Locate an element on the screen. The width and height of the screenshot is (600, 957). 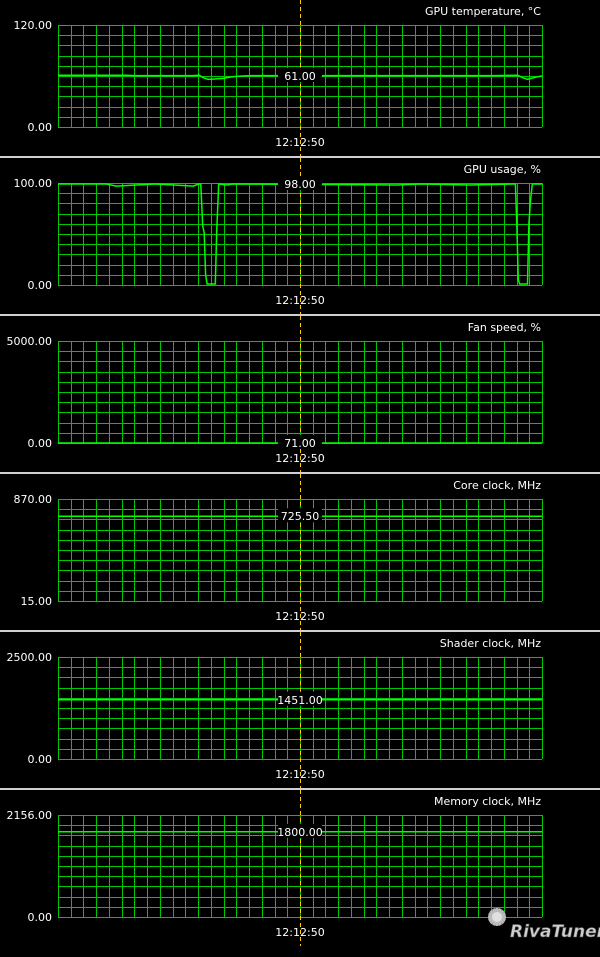
chart-title: GPU temperature, °C is located at coordinates (483, 11).